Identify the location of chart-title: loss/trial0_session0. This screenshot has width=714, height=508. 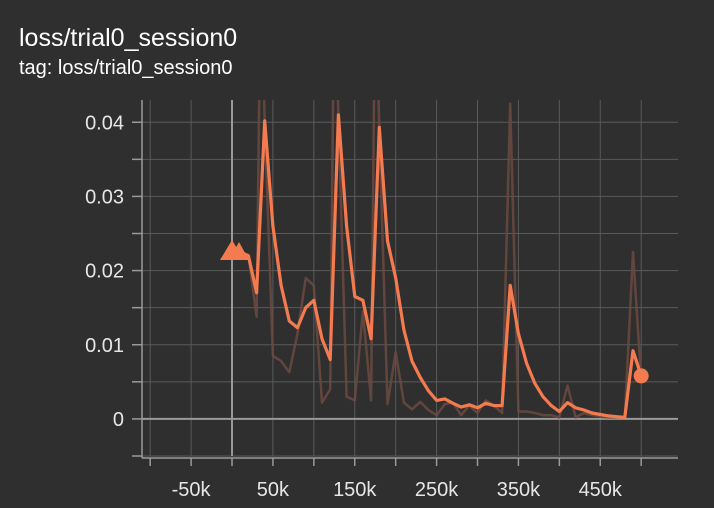
(128, 38).